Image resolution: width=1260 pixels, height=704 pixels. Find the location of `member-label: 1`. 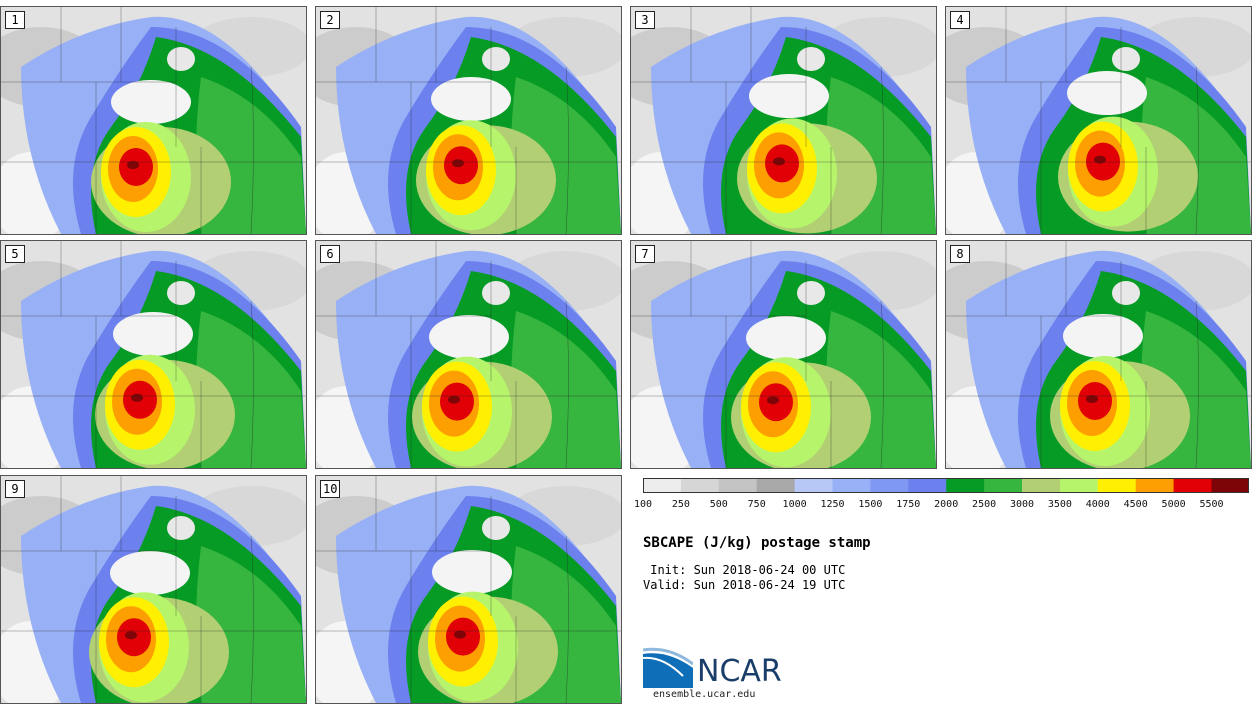

member-label: 1 is located at coordinates (15, 20).